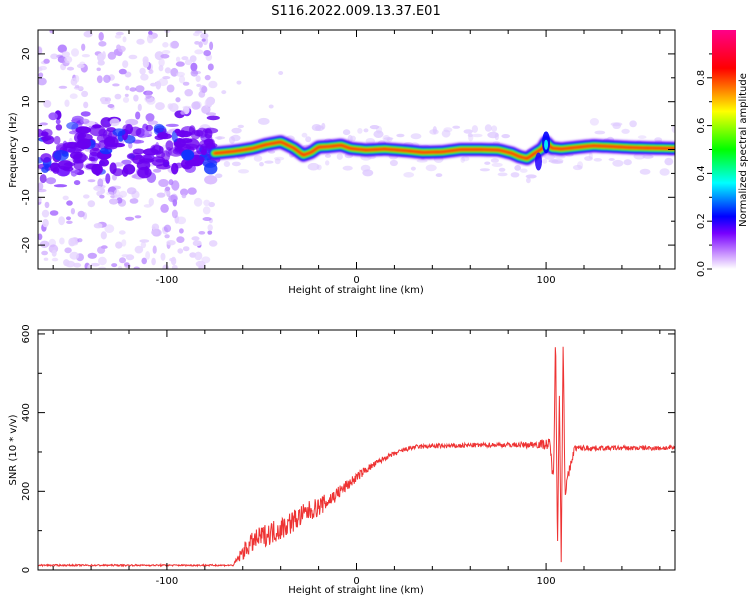 This screenshot has width=750, height=600. I want to click on spectrogram-spike, so click(538, 161).